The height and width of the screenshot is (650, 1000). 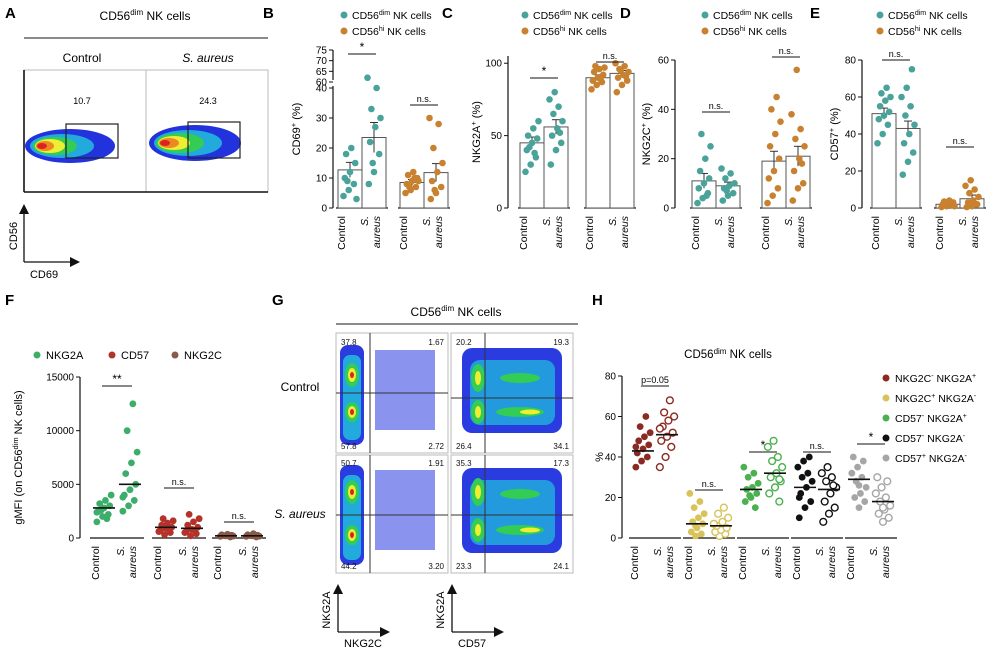 I want to click on chart-h-cat-0-1-label-s: S., so click(x=658, y=551).